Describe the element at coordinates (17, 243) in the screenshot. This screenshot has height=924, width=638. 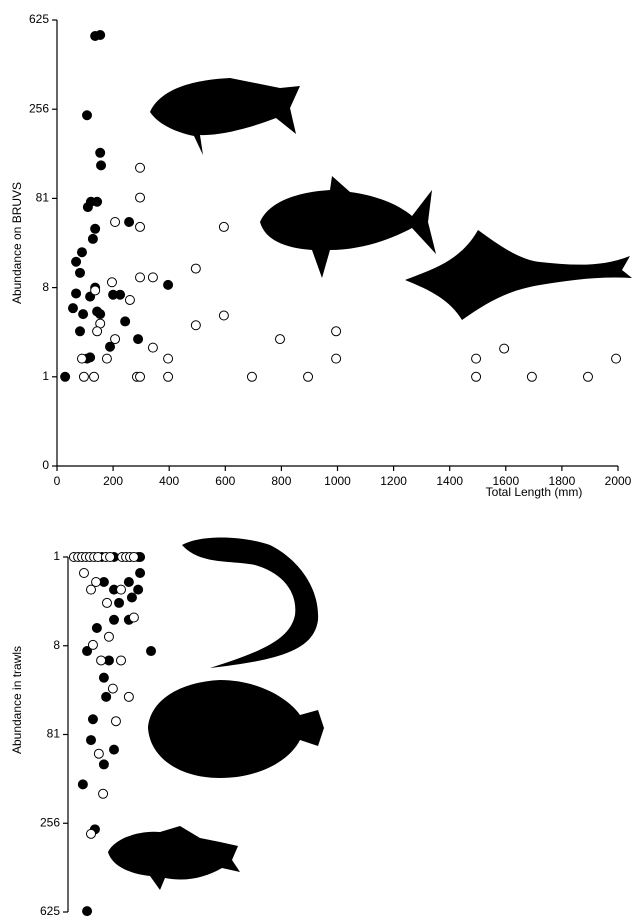
I see `y-axis-title: Abundance on BRUVS` at that location.